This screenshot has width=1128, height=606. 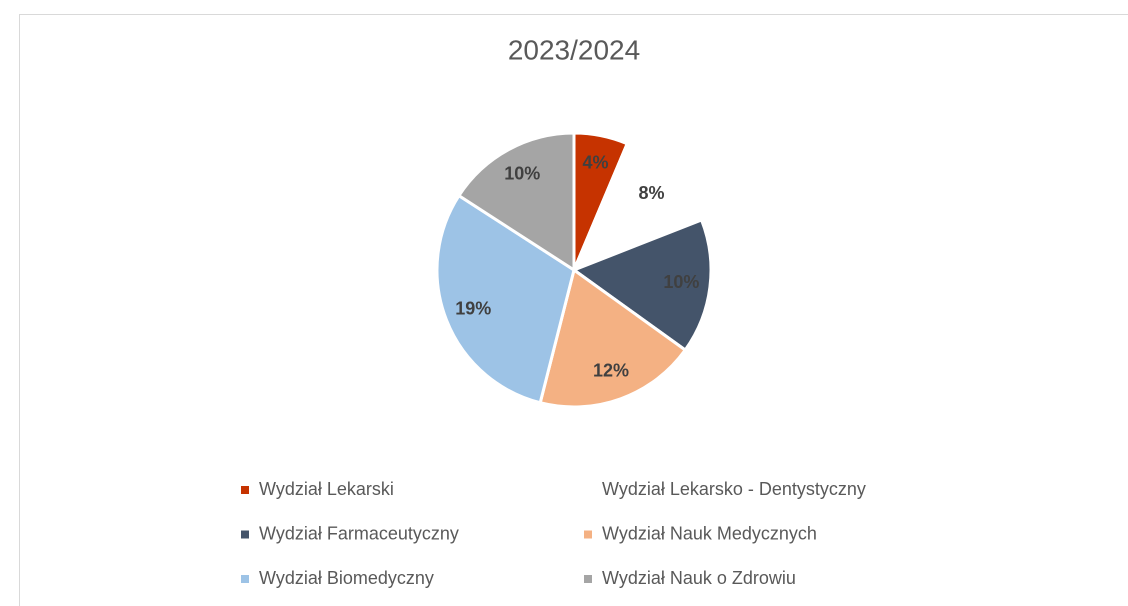 I want to click on data-label: 19%, so click(x=473, y=308).